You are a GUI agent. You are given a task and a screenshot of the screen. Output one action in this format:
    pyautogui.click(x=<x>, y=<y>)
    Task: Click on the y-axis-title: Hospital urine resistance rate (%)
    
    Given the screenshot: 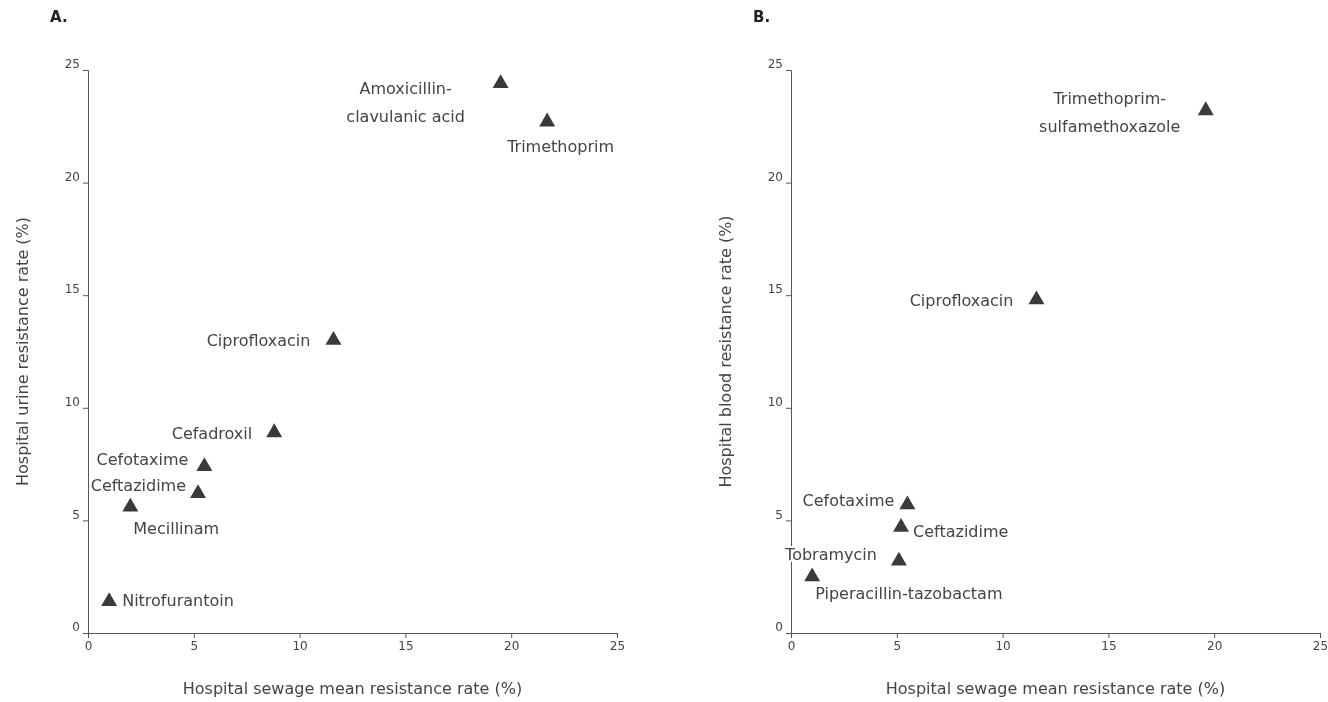 What is the action you would take?
    pyautogui.click(x=22, y=351)
    